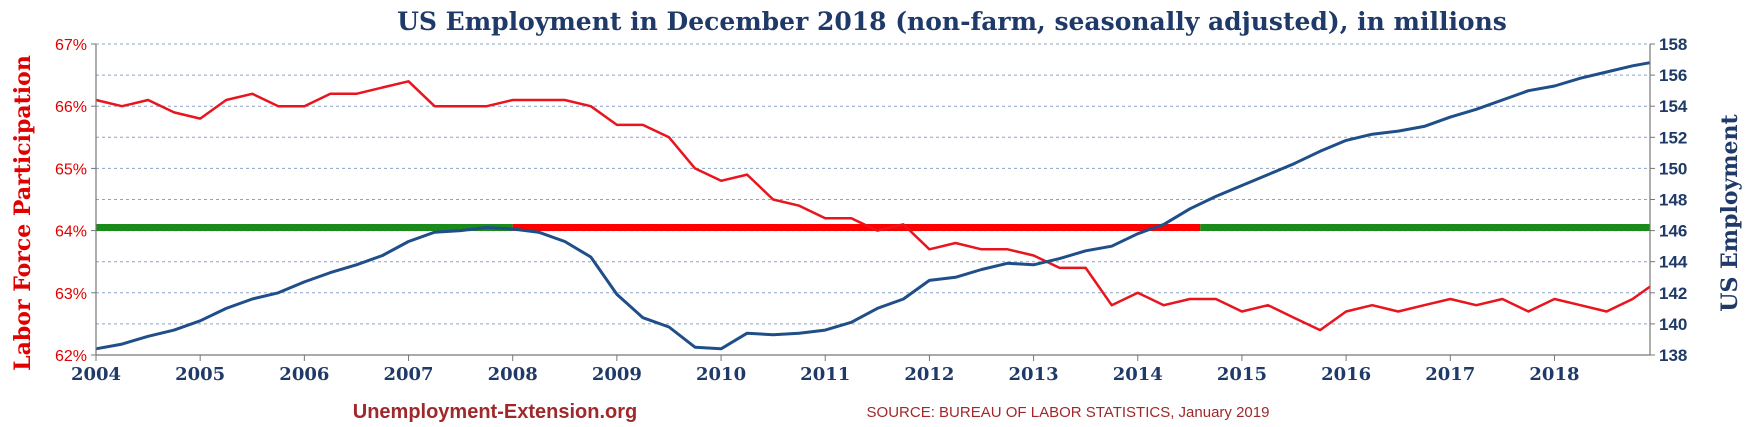 The height and width of the screenshot is (427, 1754). Describe the element at coordinates (1673, 324) in the screenshot. I see `right-tick-label: 140` at that location.